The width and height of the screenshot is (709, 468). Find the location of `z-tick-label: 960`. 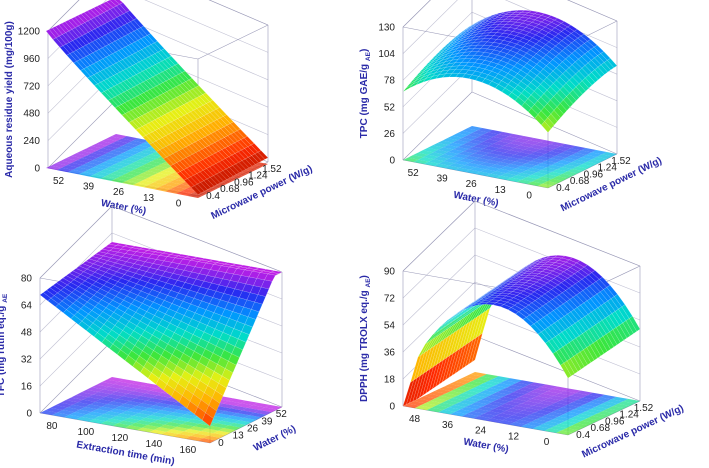

z-tick-label: 960 is located at coordinates (31, 59).